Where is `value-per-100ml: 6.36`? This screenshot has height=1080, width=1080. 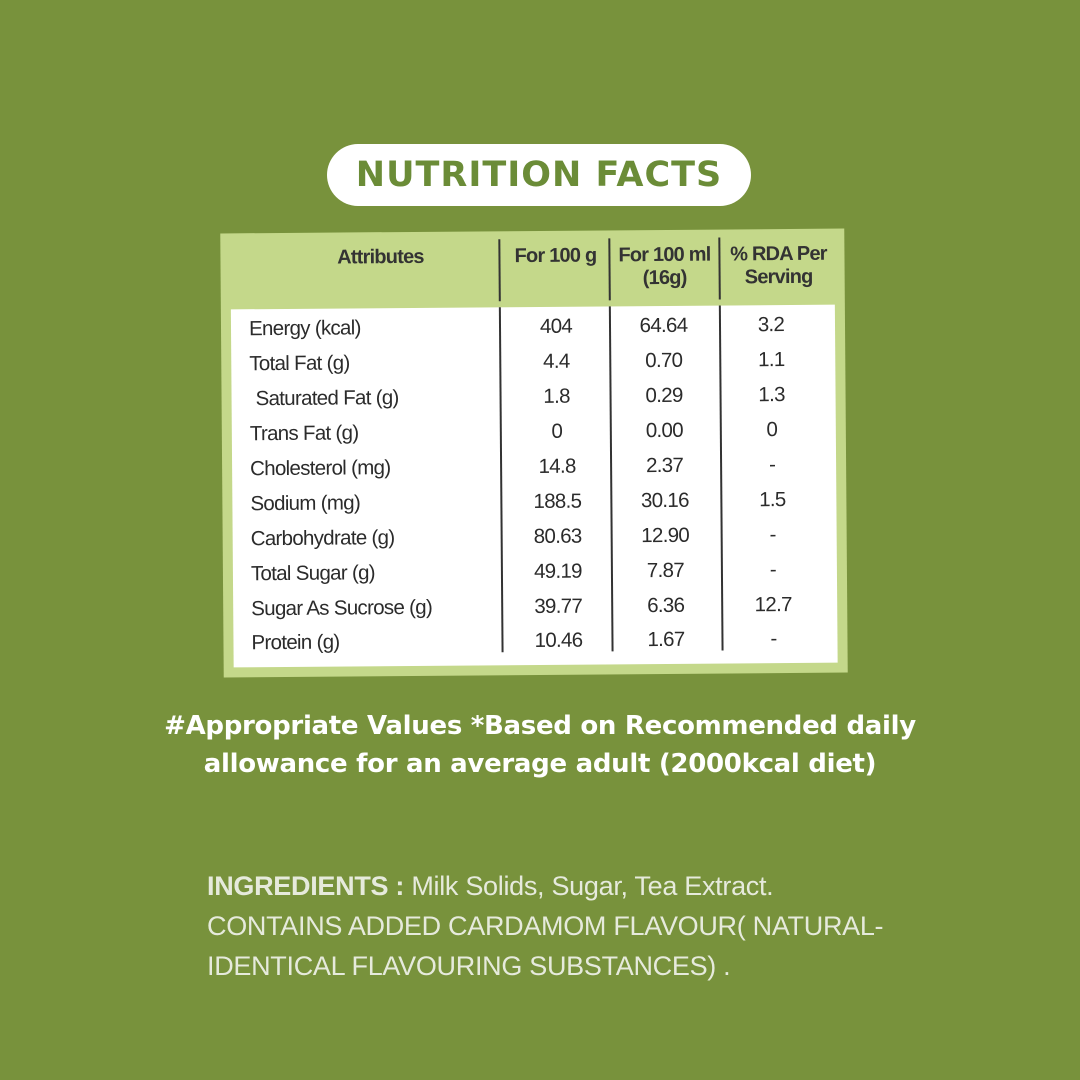 value-per-100ml: 6.36 is located at coordinates (666, 605).